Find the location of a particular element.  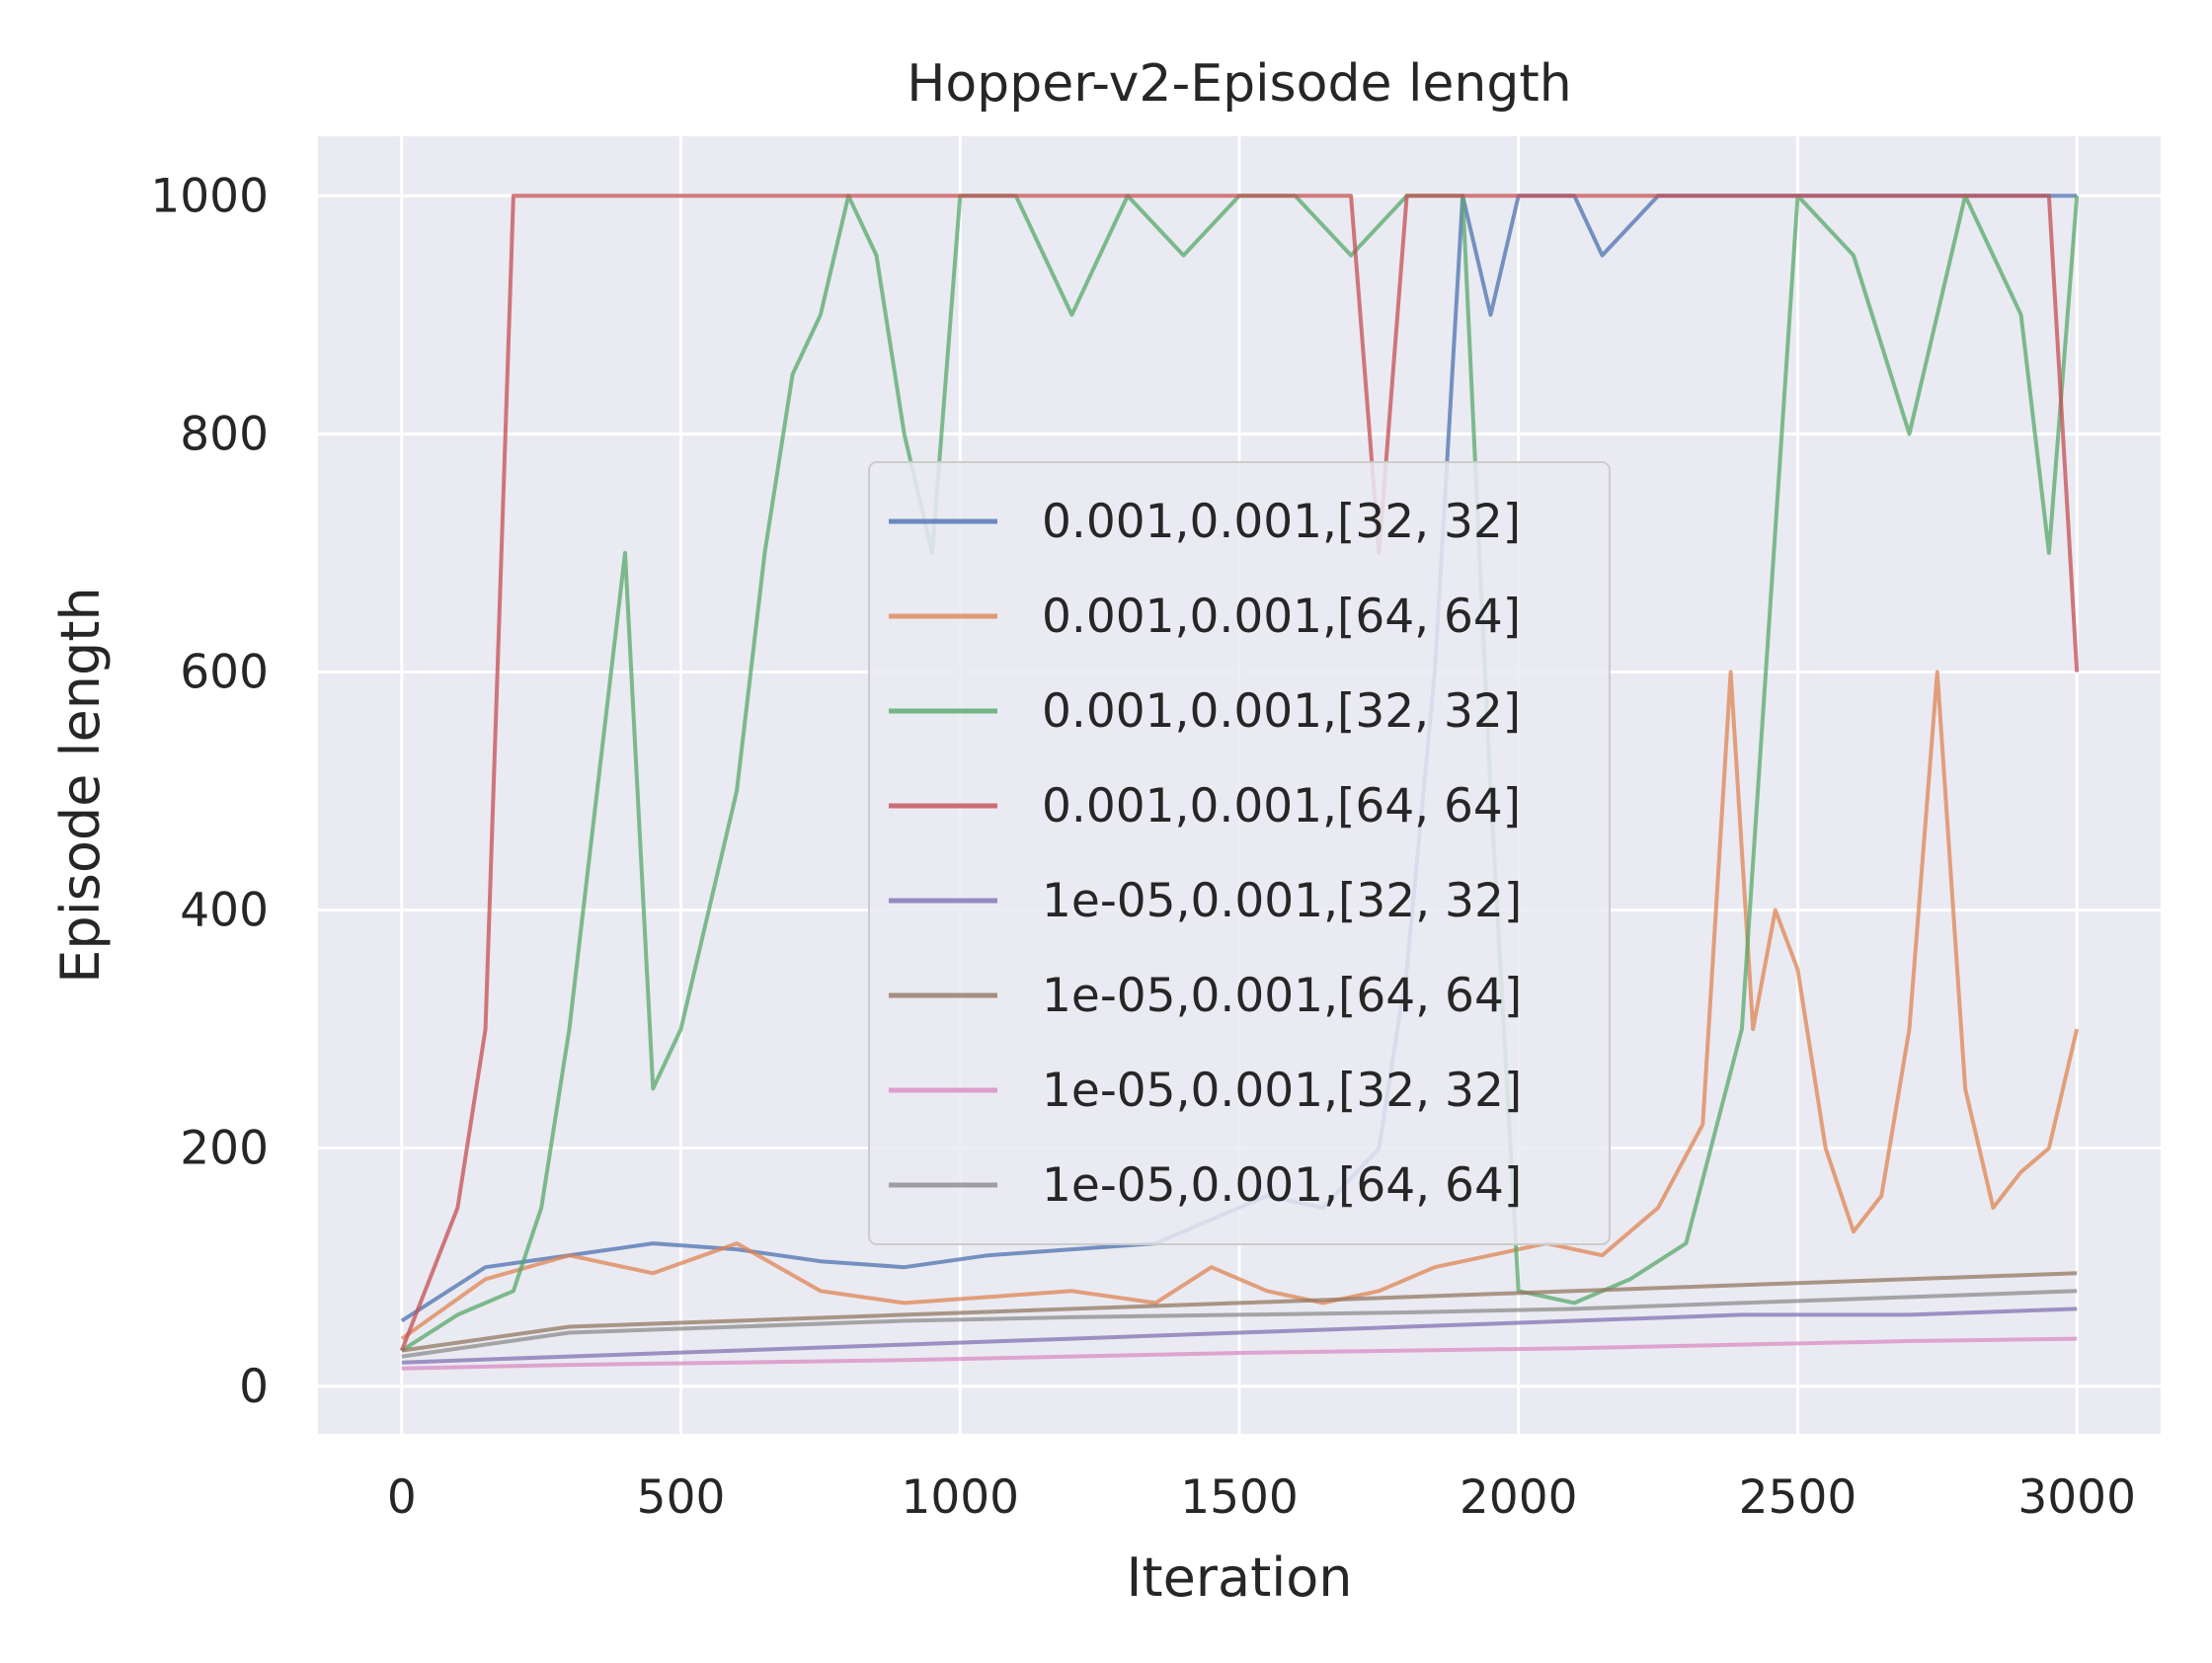

y-axis-ticks: 0 200 400 600 800 1000 is located at coordinates (210, 791).